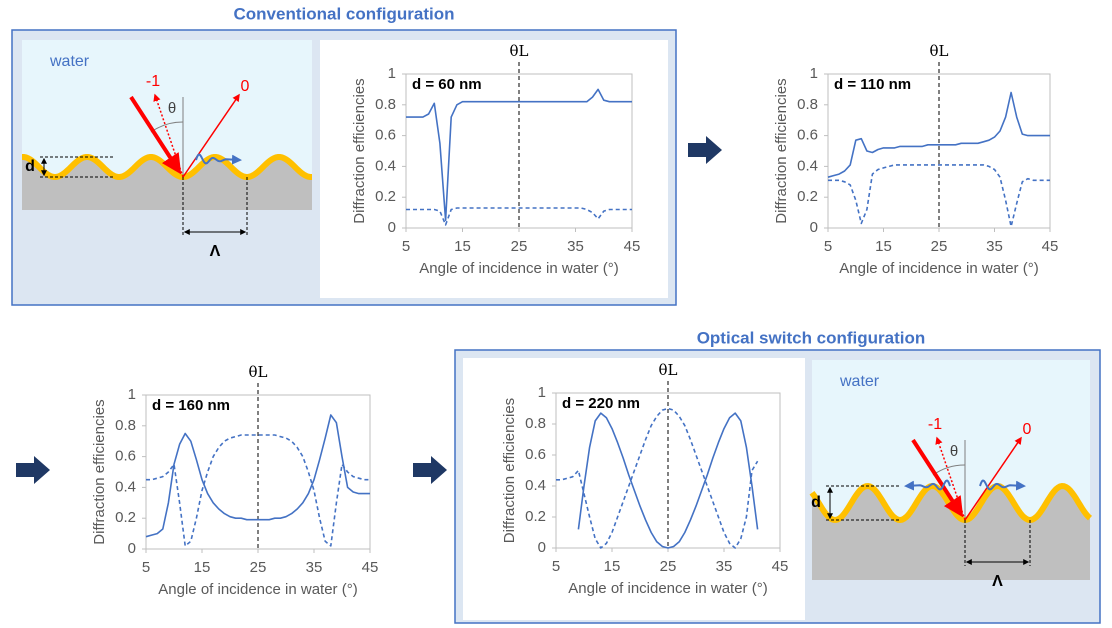 This screenshot has height=628, width=1112. What do you see at coordinates (601, 403) in the screenshot?
I see `thickness-label: d = 220 nm` at bounding box center [601, 403].